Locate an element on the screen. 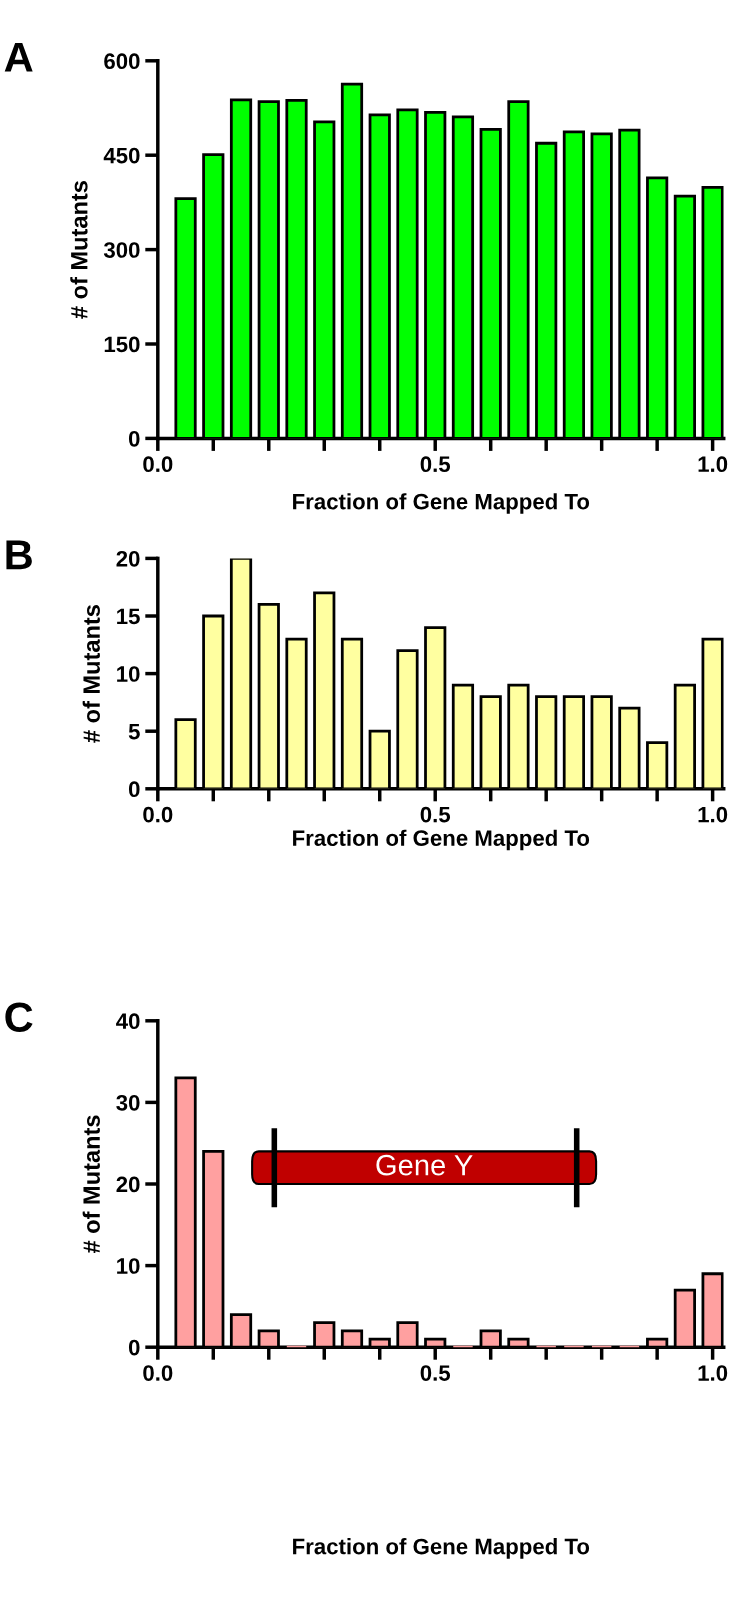 The width and height of the screenshot is (734, 1600). y-tick-label: 15 is located at coordinates (128, 616).